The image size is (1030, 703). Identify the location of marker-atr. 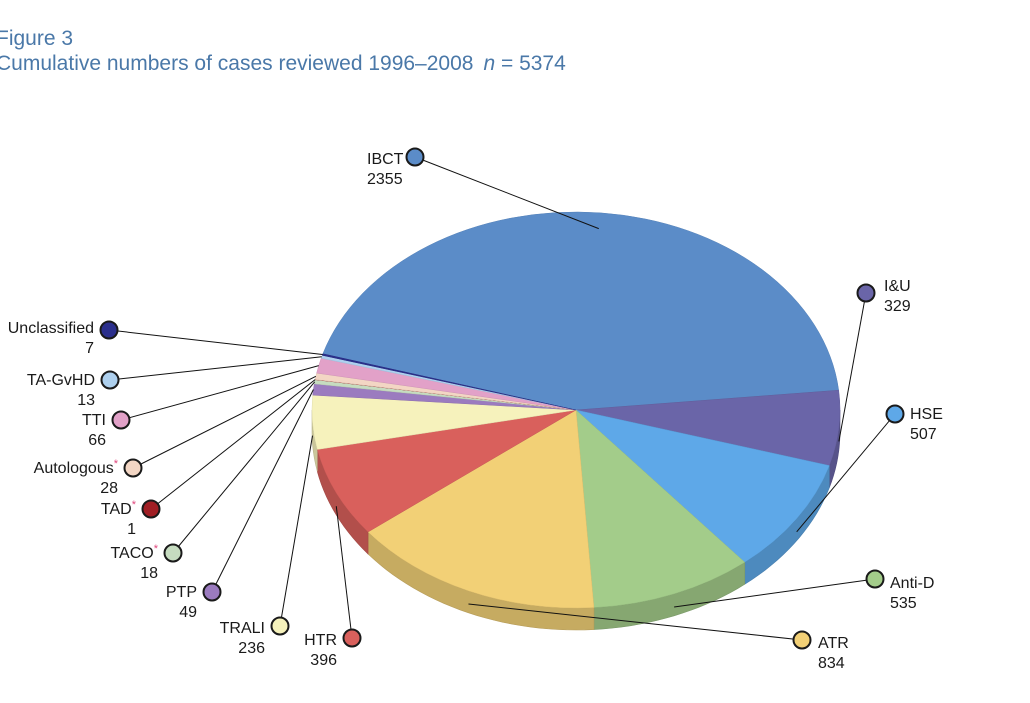
(802, 640).